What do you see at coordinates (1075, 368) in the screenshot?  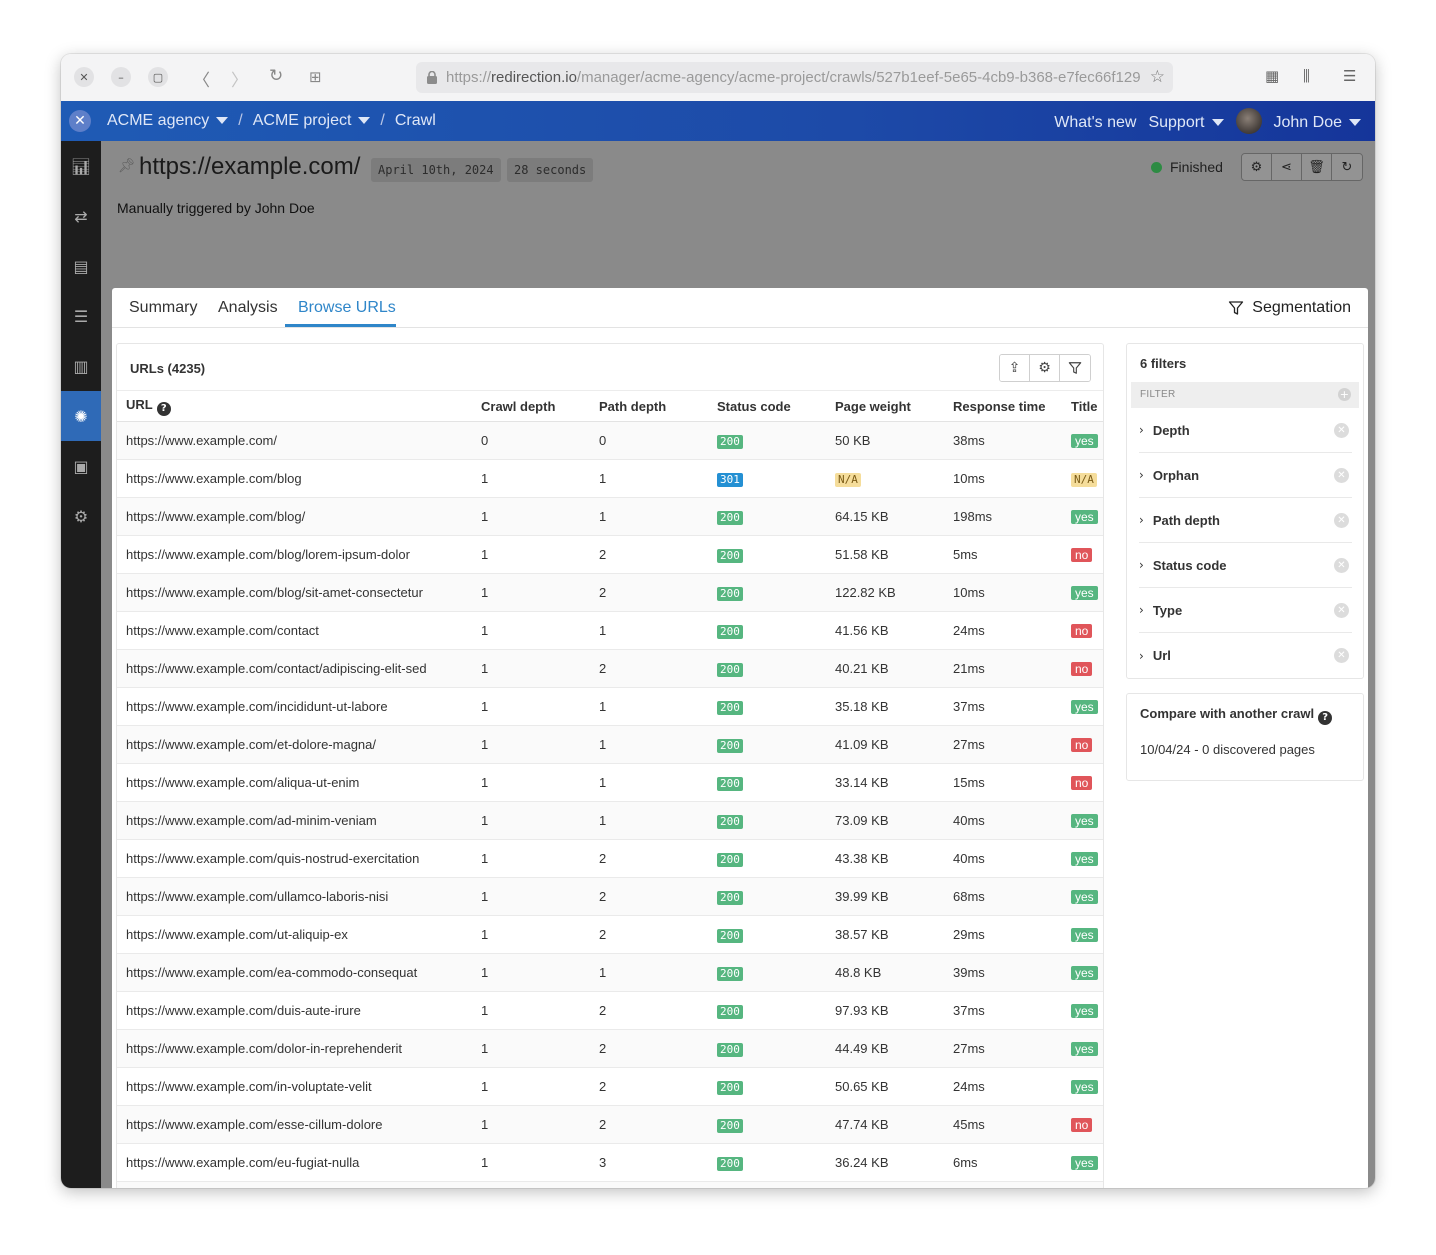 I see `filter-button` at bounding box center [1075, 368].